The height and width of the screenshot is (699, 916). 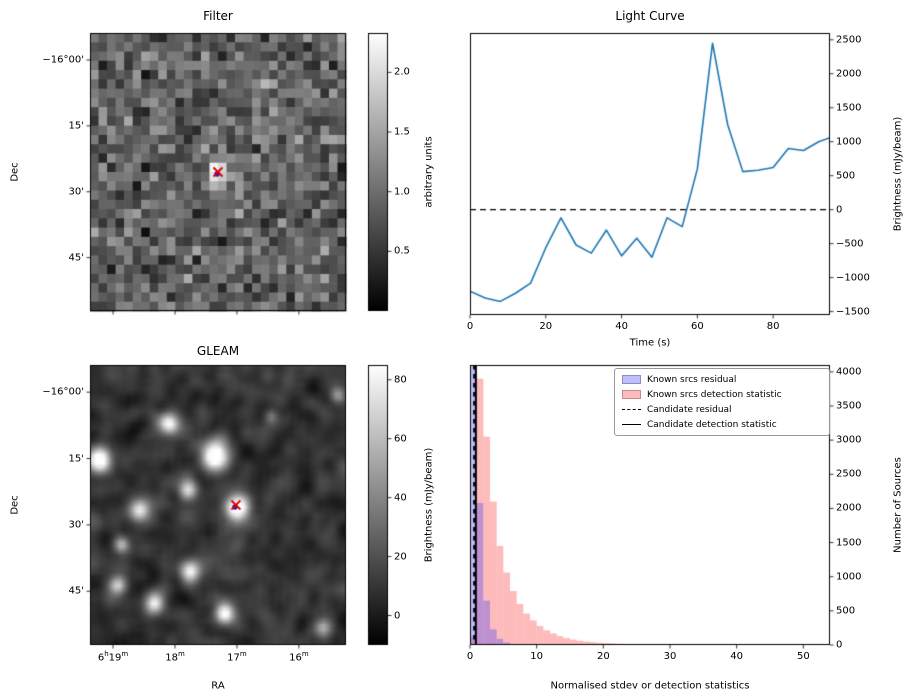 I want to click on filter-colorbar-tick: 0.5, so click(x=402, y=251).